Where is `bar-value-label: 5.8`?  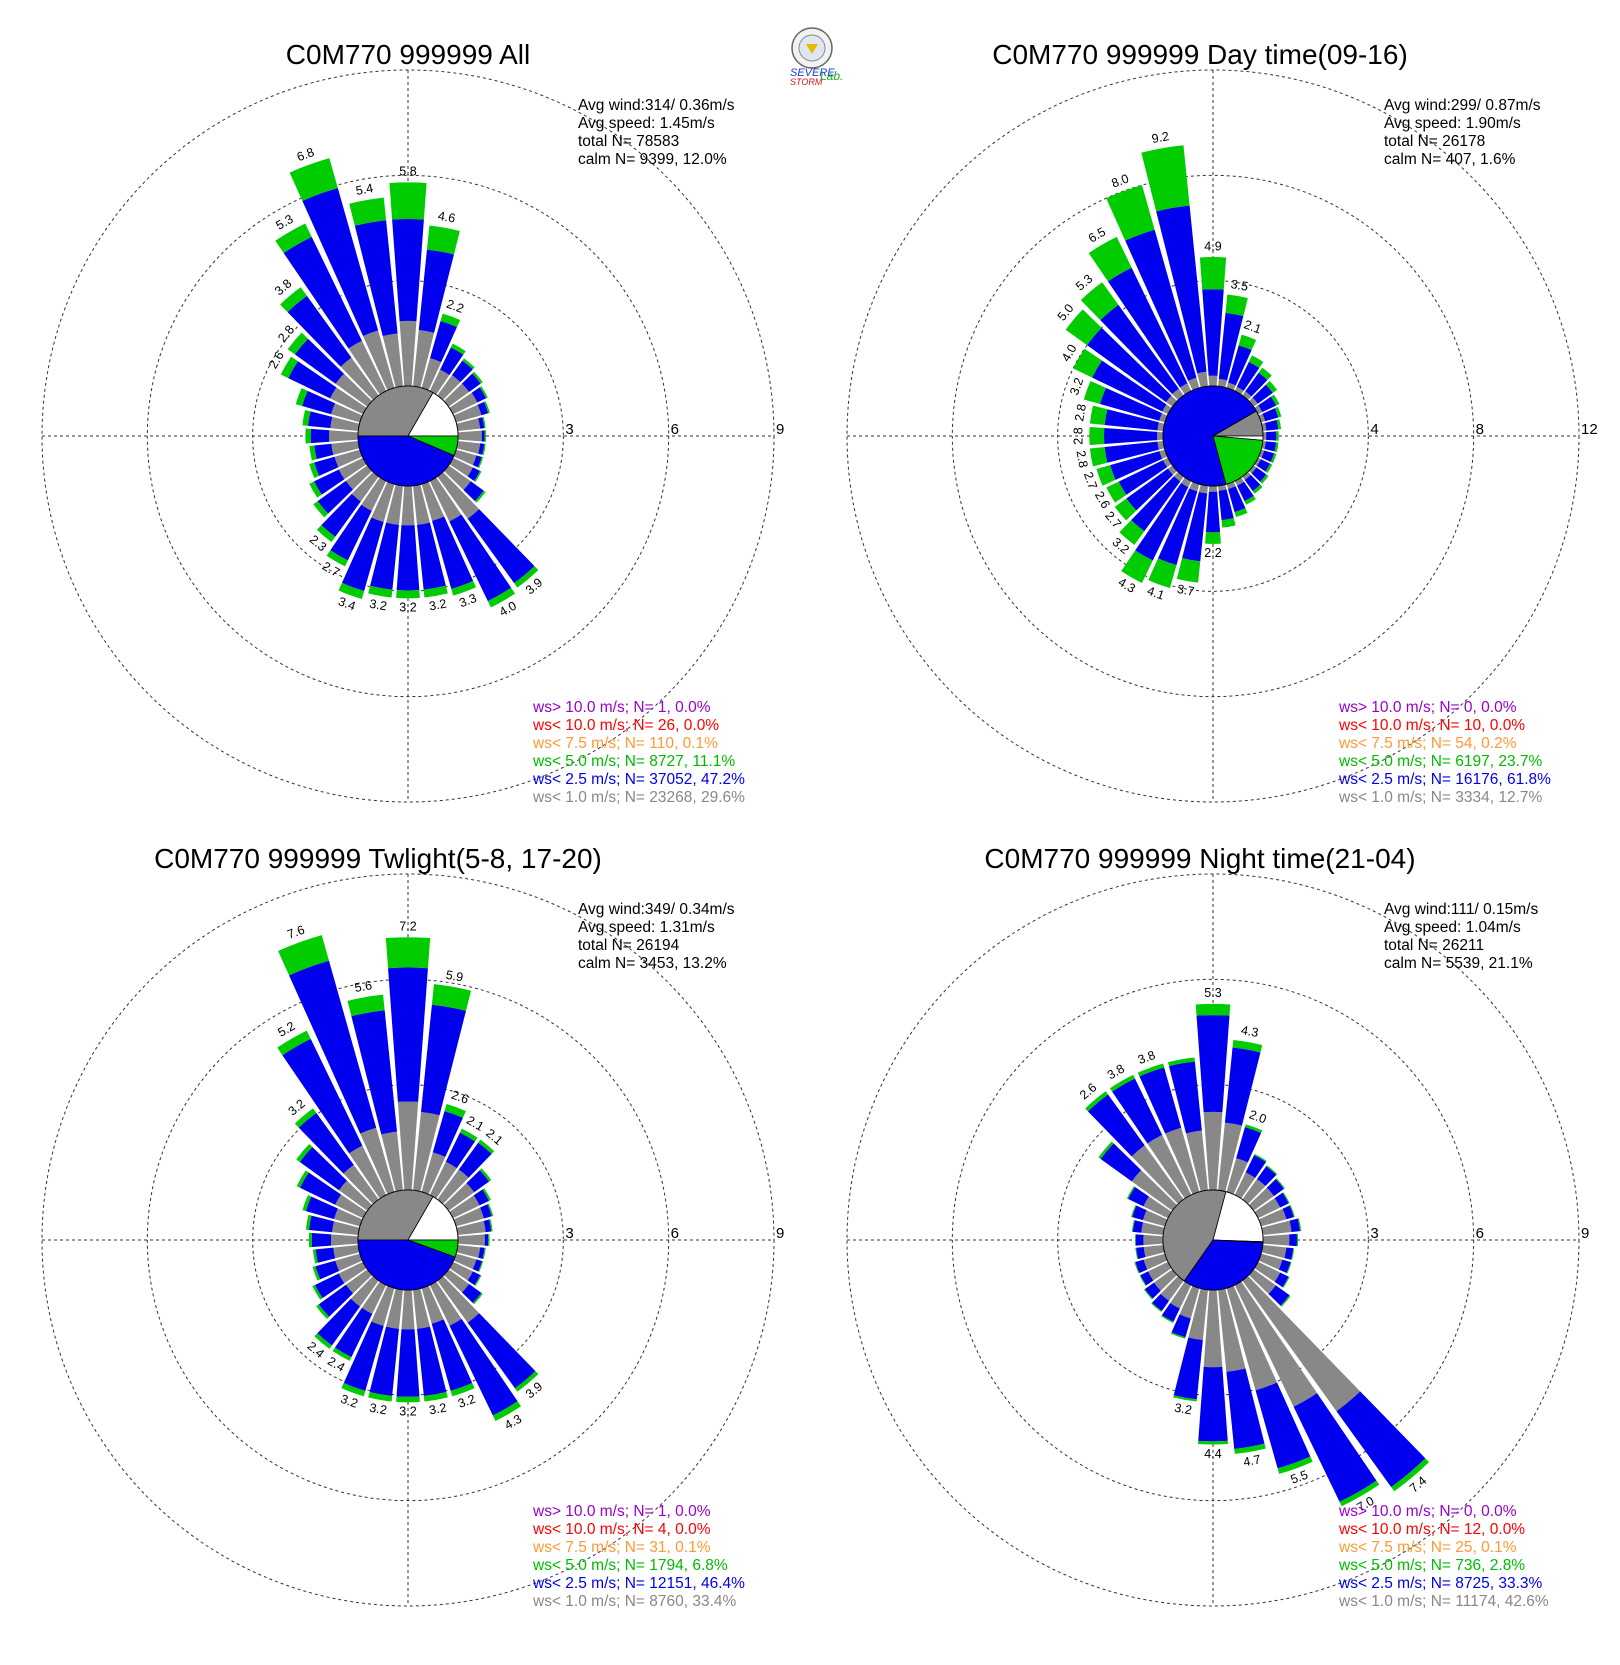
bar-value-label: 5.8 is located at coordinates (407, 172).